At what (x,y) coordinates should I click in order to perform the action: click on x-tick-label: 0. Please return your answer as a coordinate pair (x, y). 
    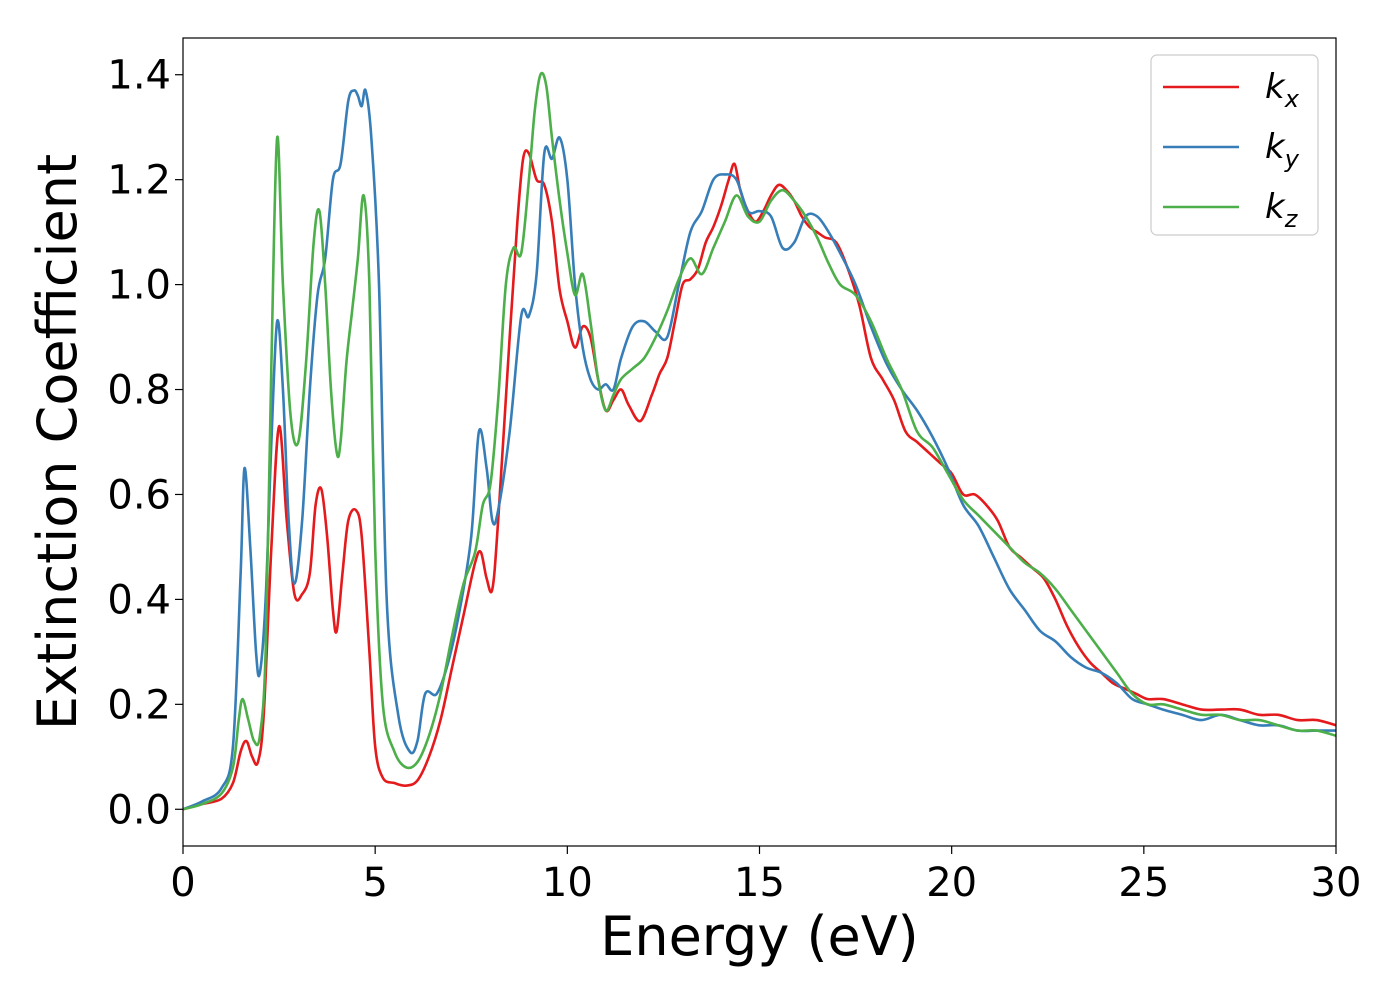
    Looking at the image, I should click on (182, 883).